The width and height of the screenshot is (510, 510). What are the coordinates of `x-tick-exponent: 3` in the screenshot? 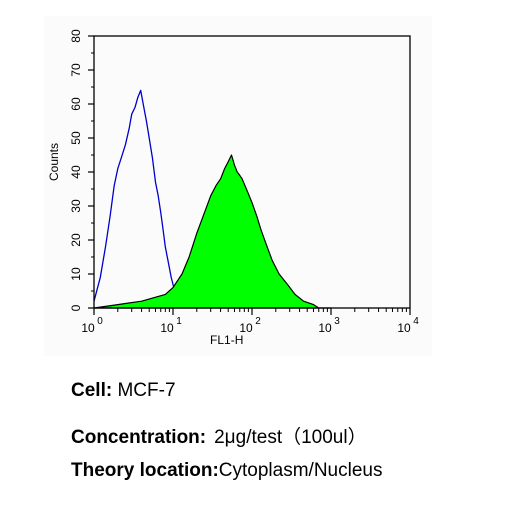 It's located at (337, 321).